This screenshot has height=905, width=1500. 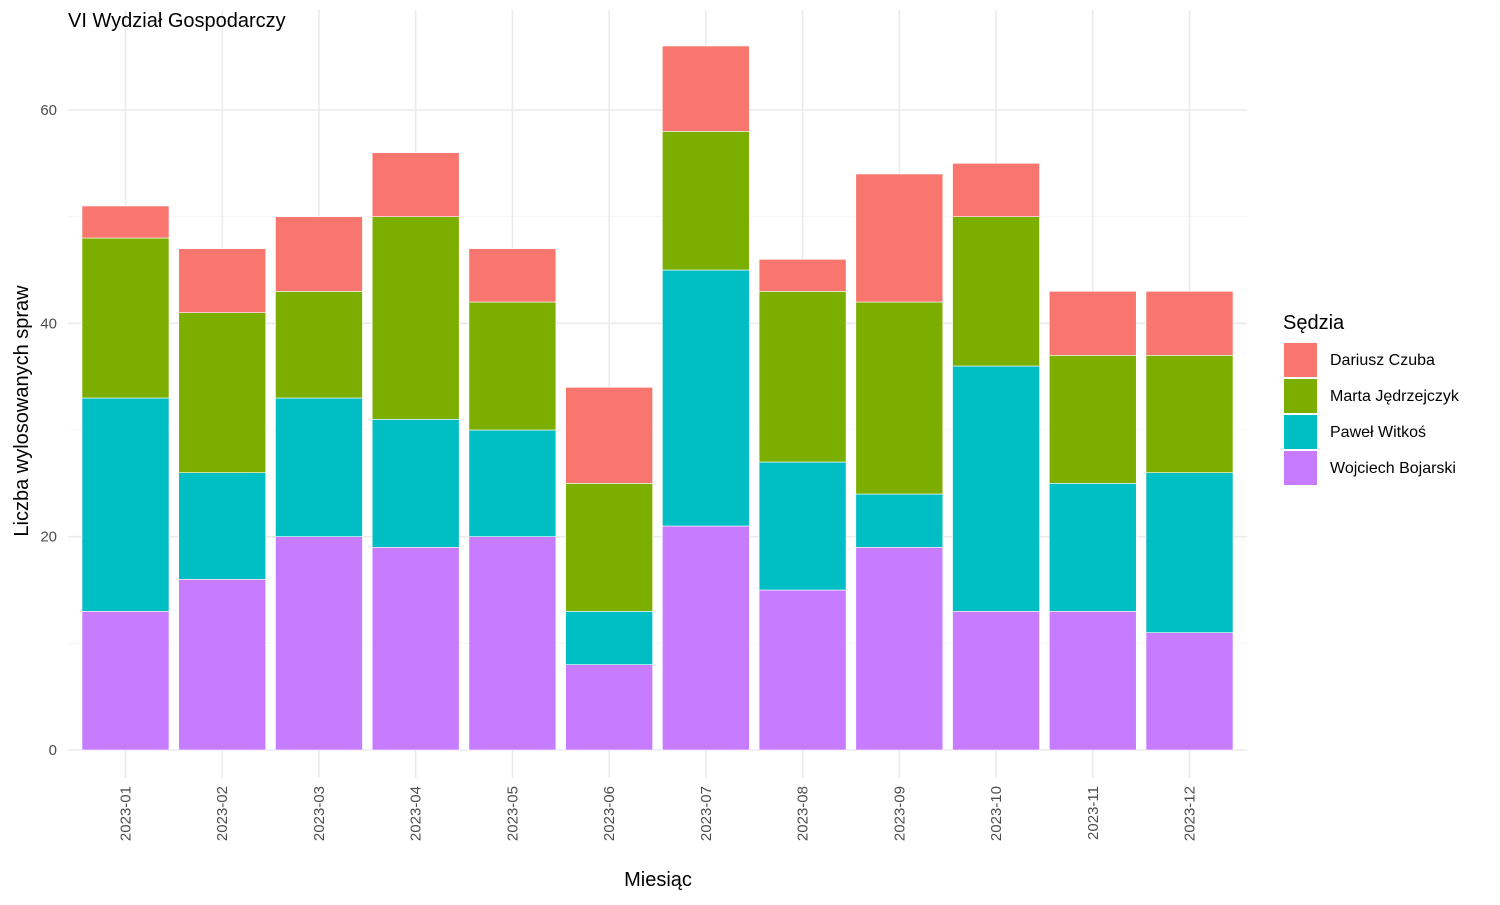 What do you see at coordinates (126, 813) in the screenshot?
I see `x-tick-label: 2023-01` at bounding box center [126, 813].